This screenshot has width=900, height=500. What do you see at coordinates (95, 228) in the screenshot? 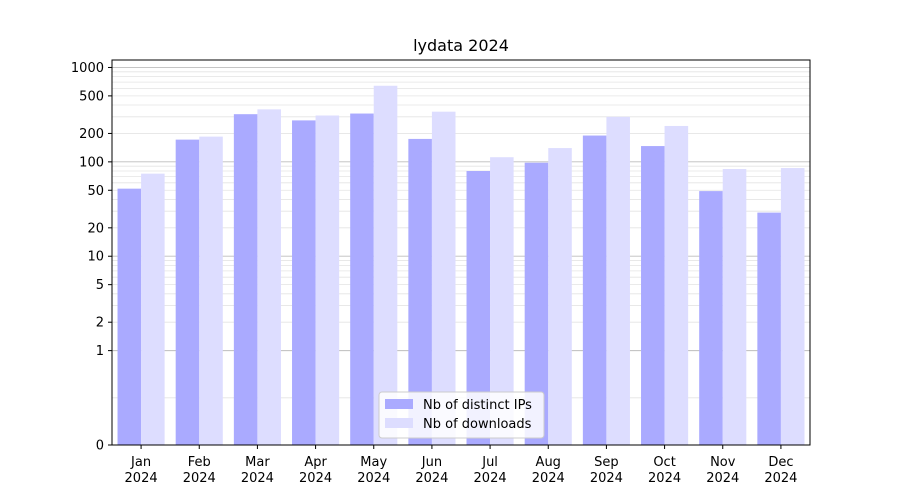
I see `y-tick-label: 20` at bounding box center [95, 228].